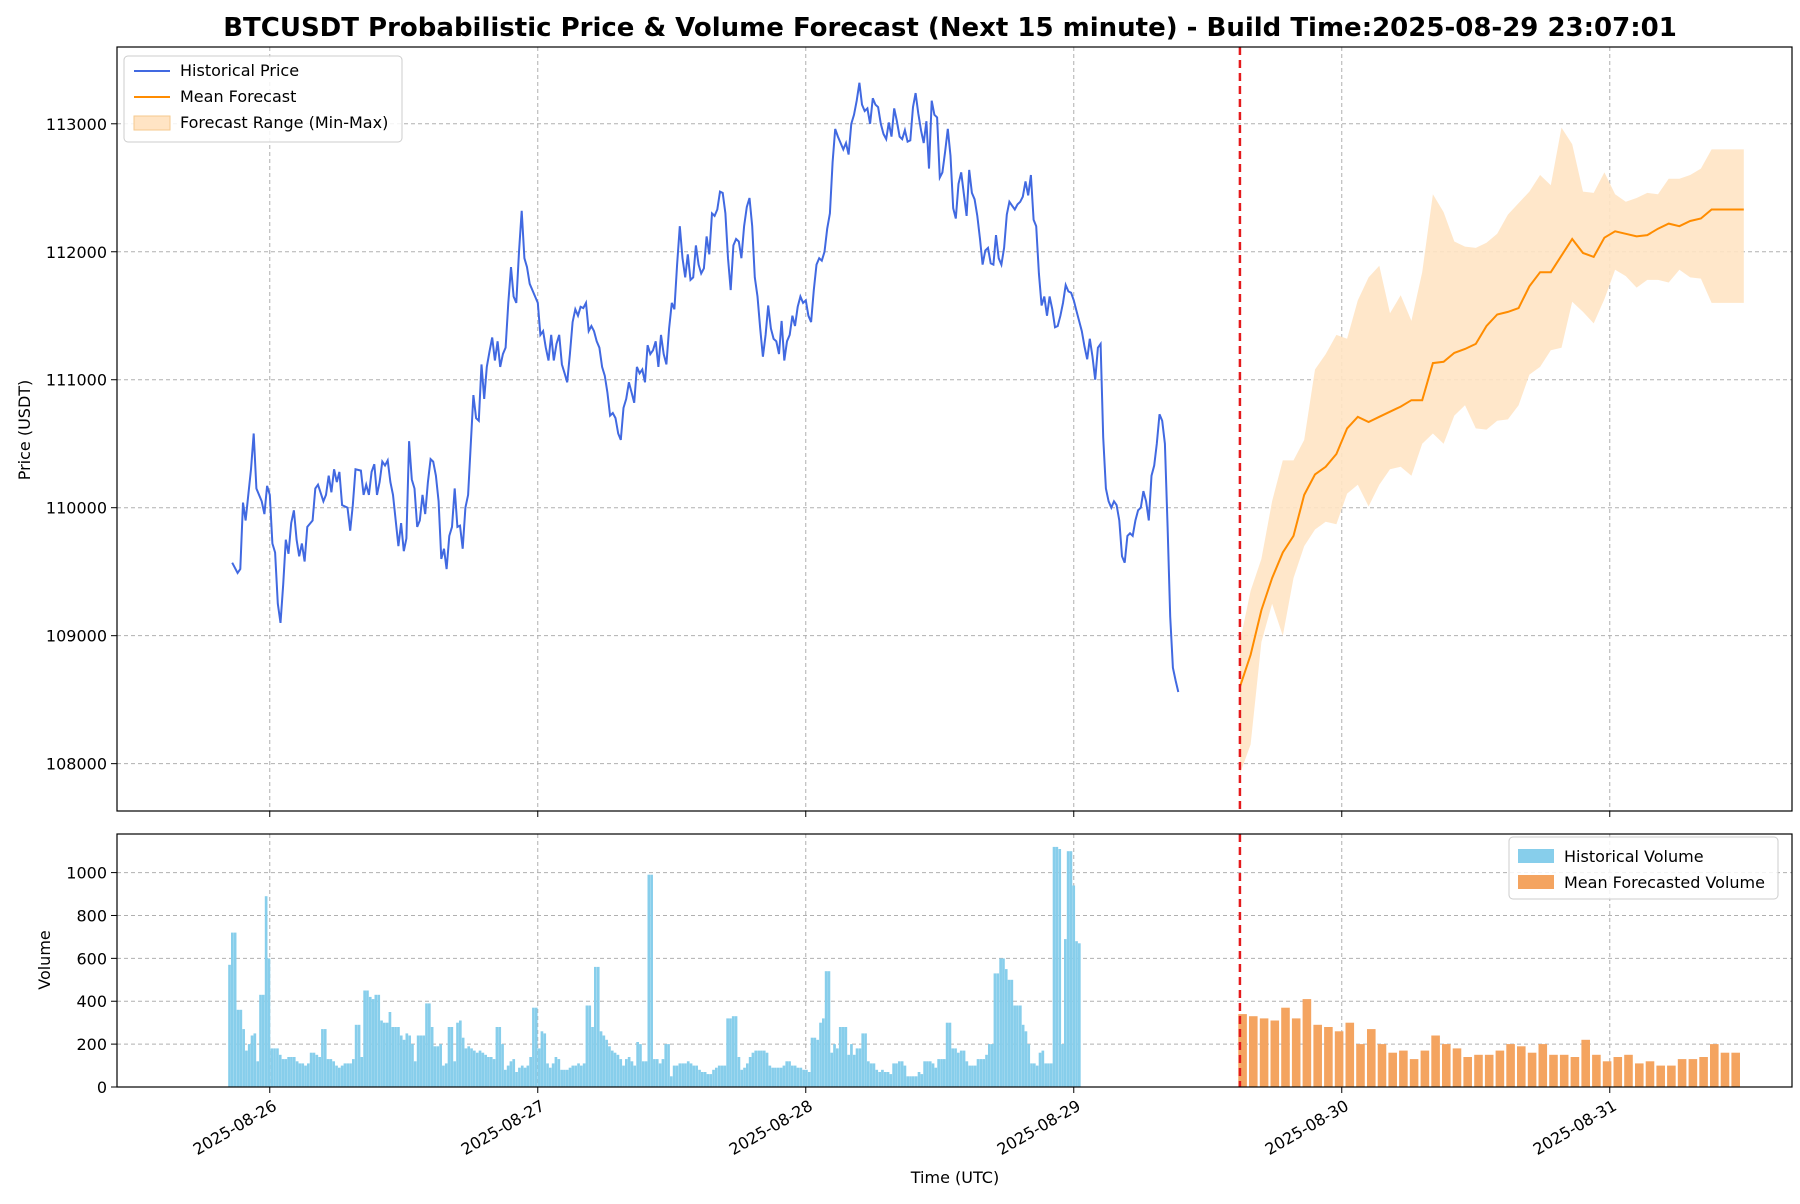 This screenshot has height=1204, width=1800. What do you see at coordinates (91, 915) in the screenshot?
I see `volume-y-tick-label: 800` at bounding box center [91, 915].